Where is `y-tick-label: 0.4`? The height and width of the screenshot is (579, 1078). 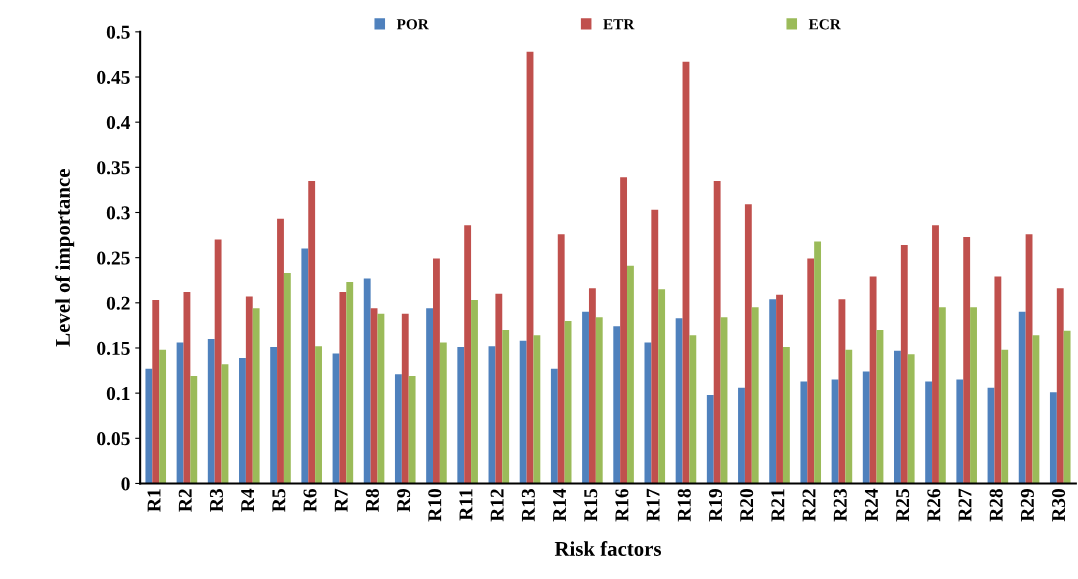 y-tick-label: 0.4 is located at coordinates (118, 122).